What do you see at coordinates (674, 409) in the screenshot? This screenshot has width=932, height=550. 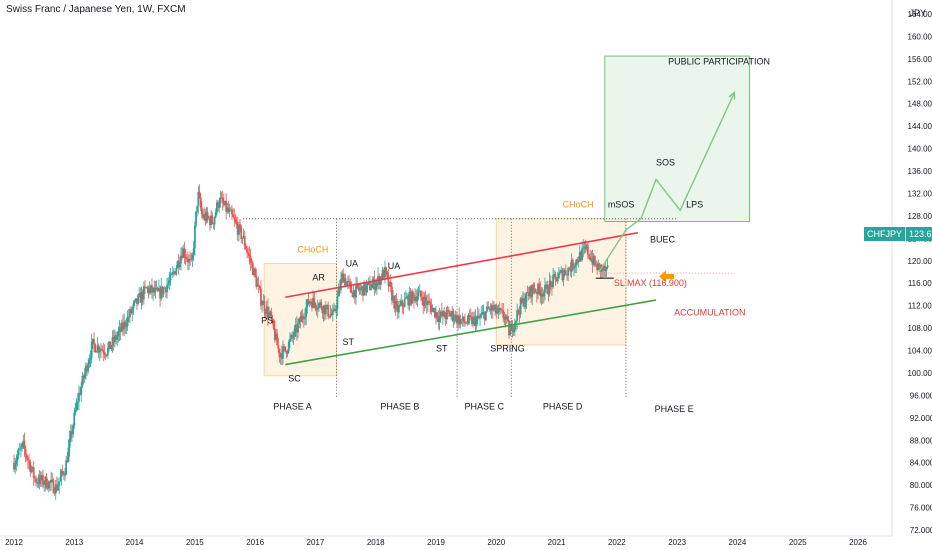 I see `phase-label-phase-e: PHASE E` at bounding box center [674, 409].